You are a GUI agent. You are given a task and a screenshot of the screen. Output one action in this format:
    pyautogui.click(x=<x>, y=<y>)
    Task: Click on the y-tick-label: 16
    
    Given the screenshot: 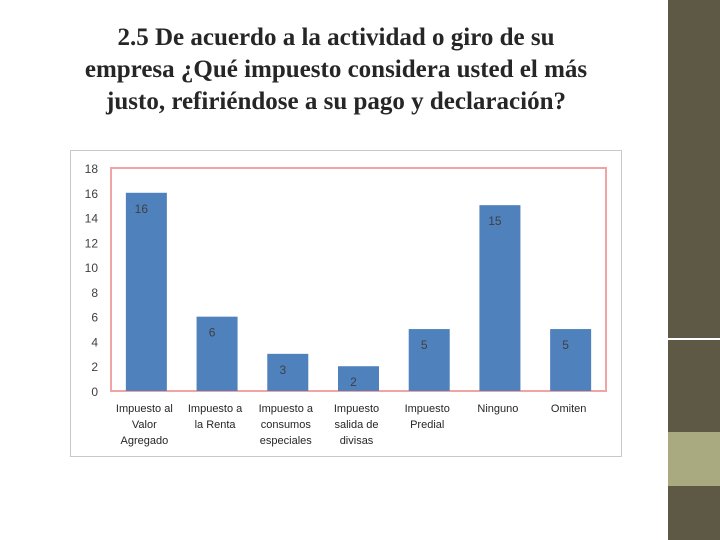 What is the action you would take?
    pyautogui.click(x=92, y=194)
    